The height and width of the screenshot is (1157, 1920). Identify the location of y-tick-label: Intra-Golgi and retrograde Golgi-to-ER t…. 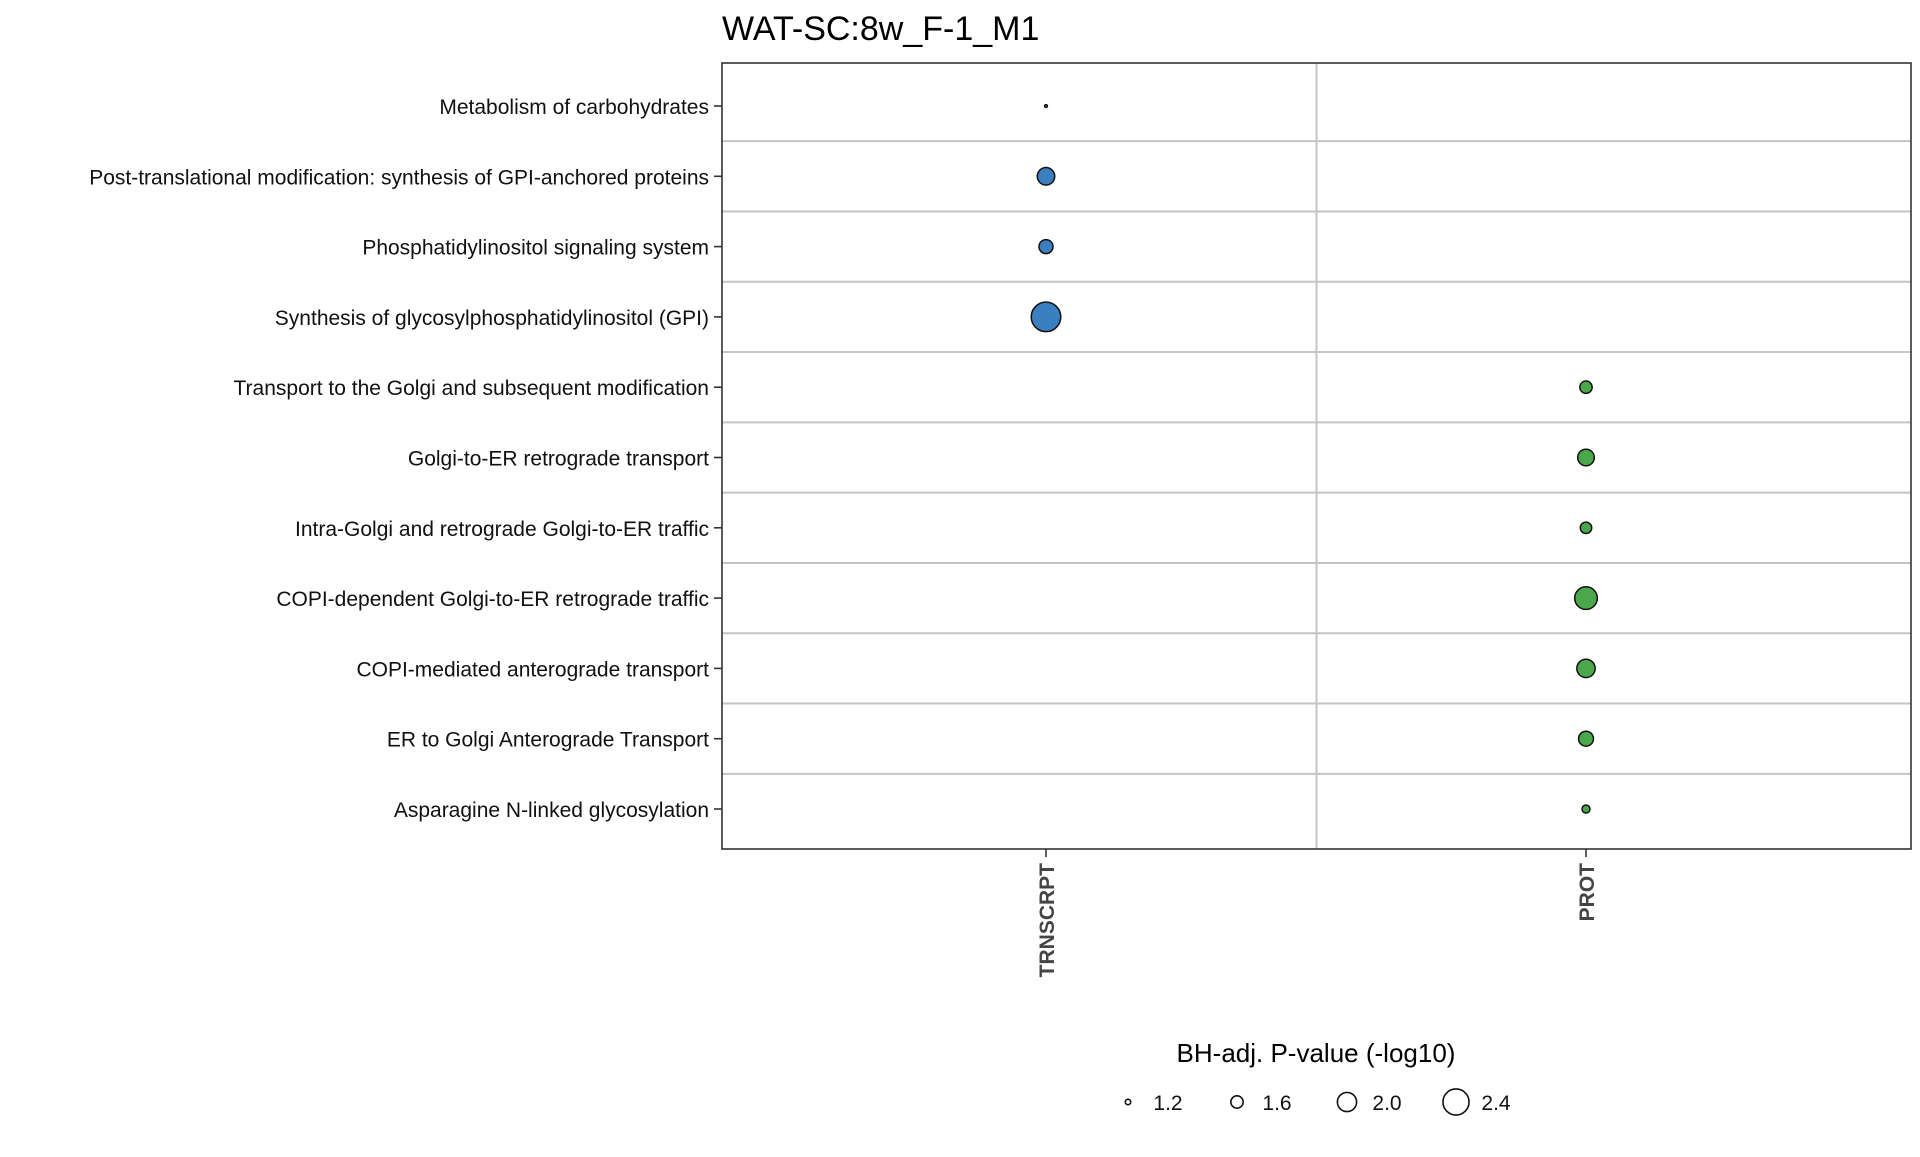
(502, 529).